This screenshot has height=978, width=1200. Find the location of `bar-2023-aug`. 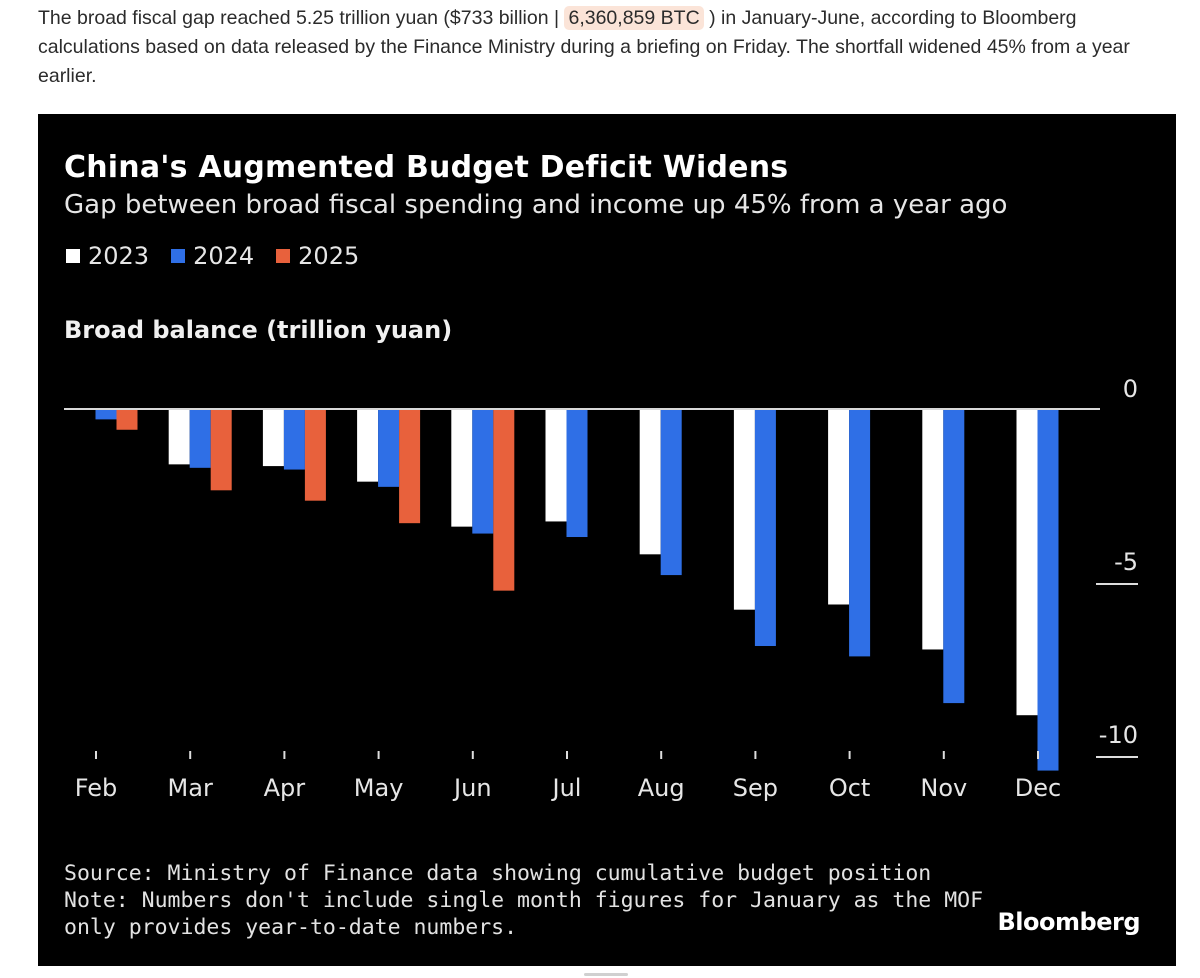

bar-2023-aug is located at coordinates (650, 482).